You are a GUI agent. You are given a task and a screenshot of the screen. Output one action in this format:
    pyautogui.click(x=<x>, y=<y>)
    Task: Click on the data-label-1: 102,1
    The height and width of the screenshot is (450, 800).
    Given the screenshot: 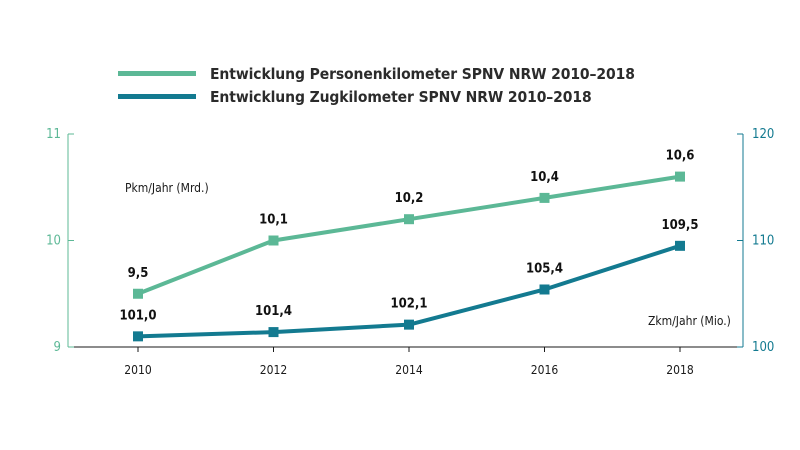 What is the action you would take?
    pyautogui.click(x=409, y=304)
    